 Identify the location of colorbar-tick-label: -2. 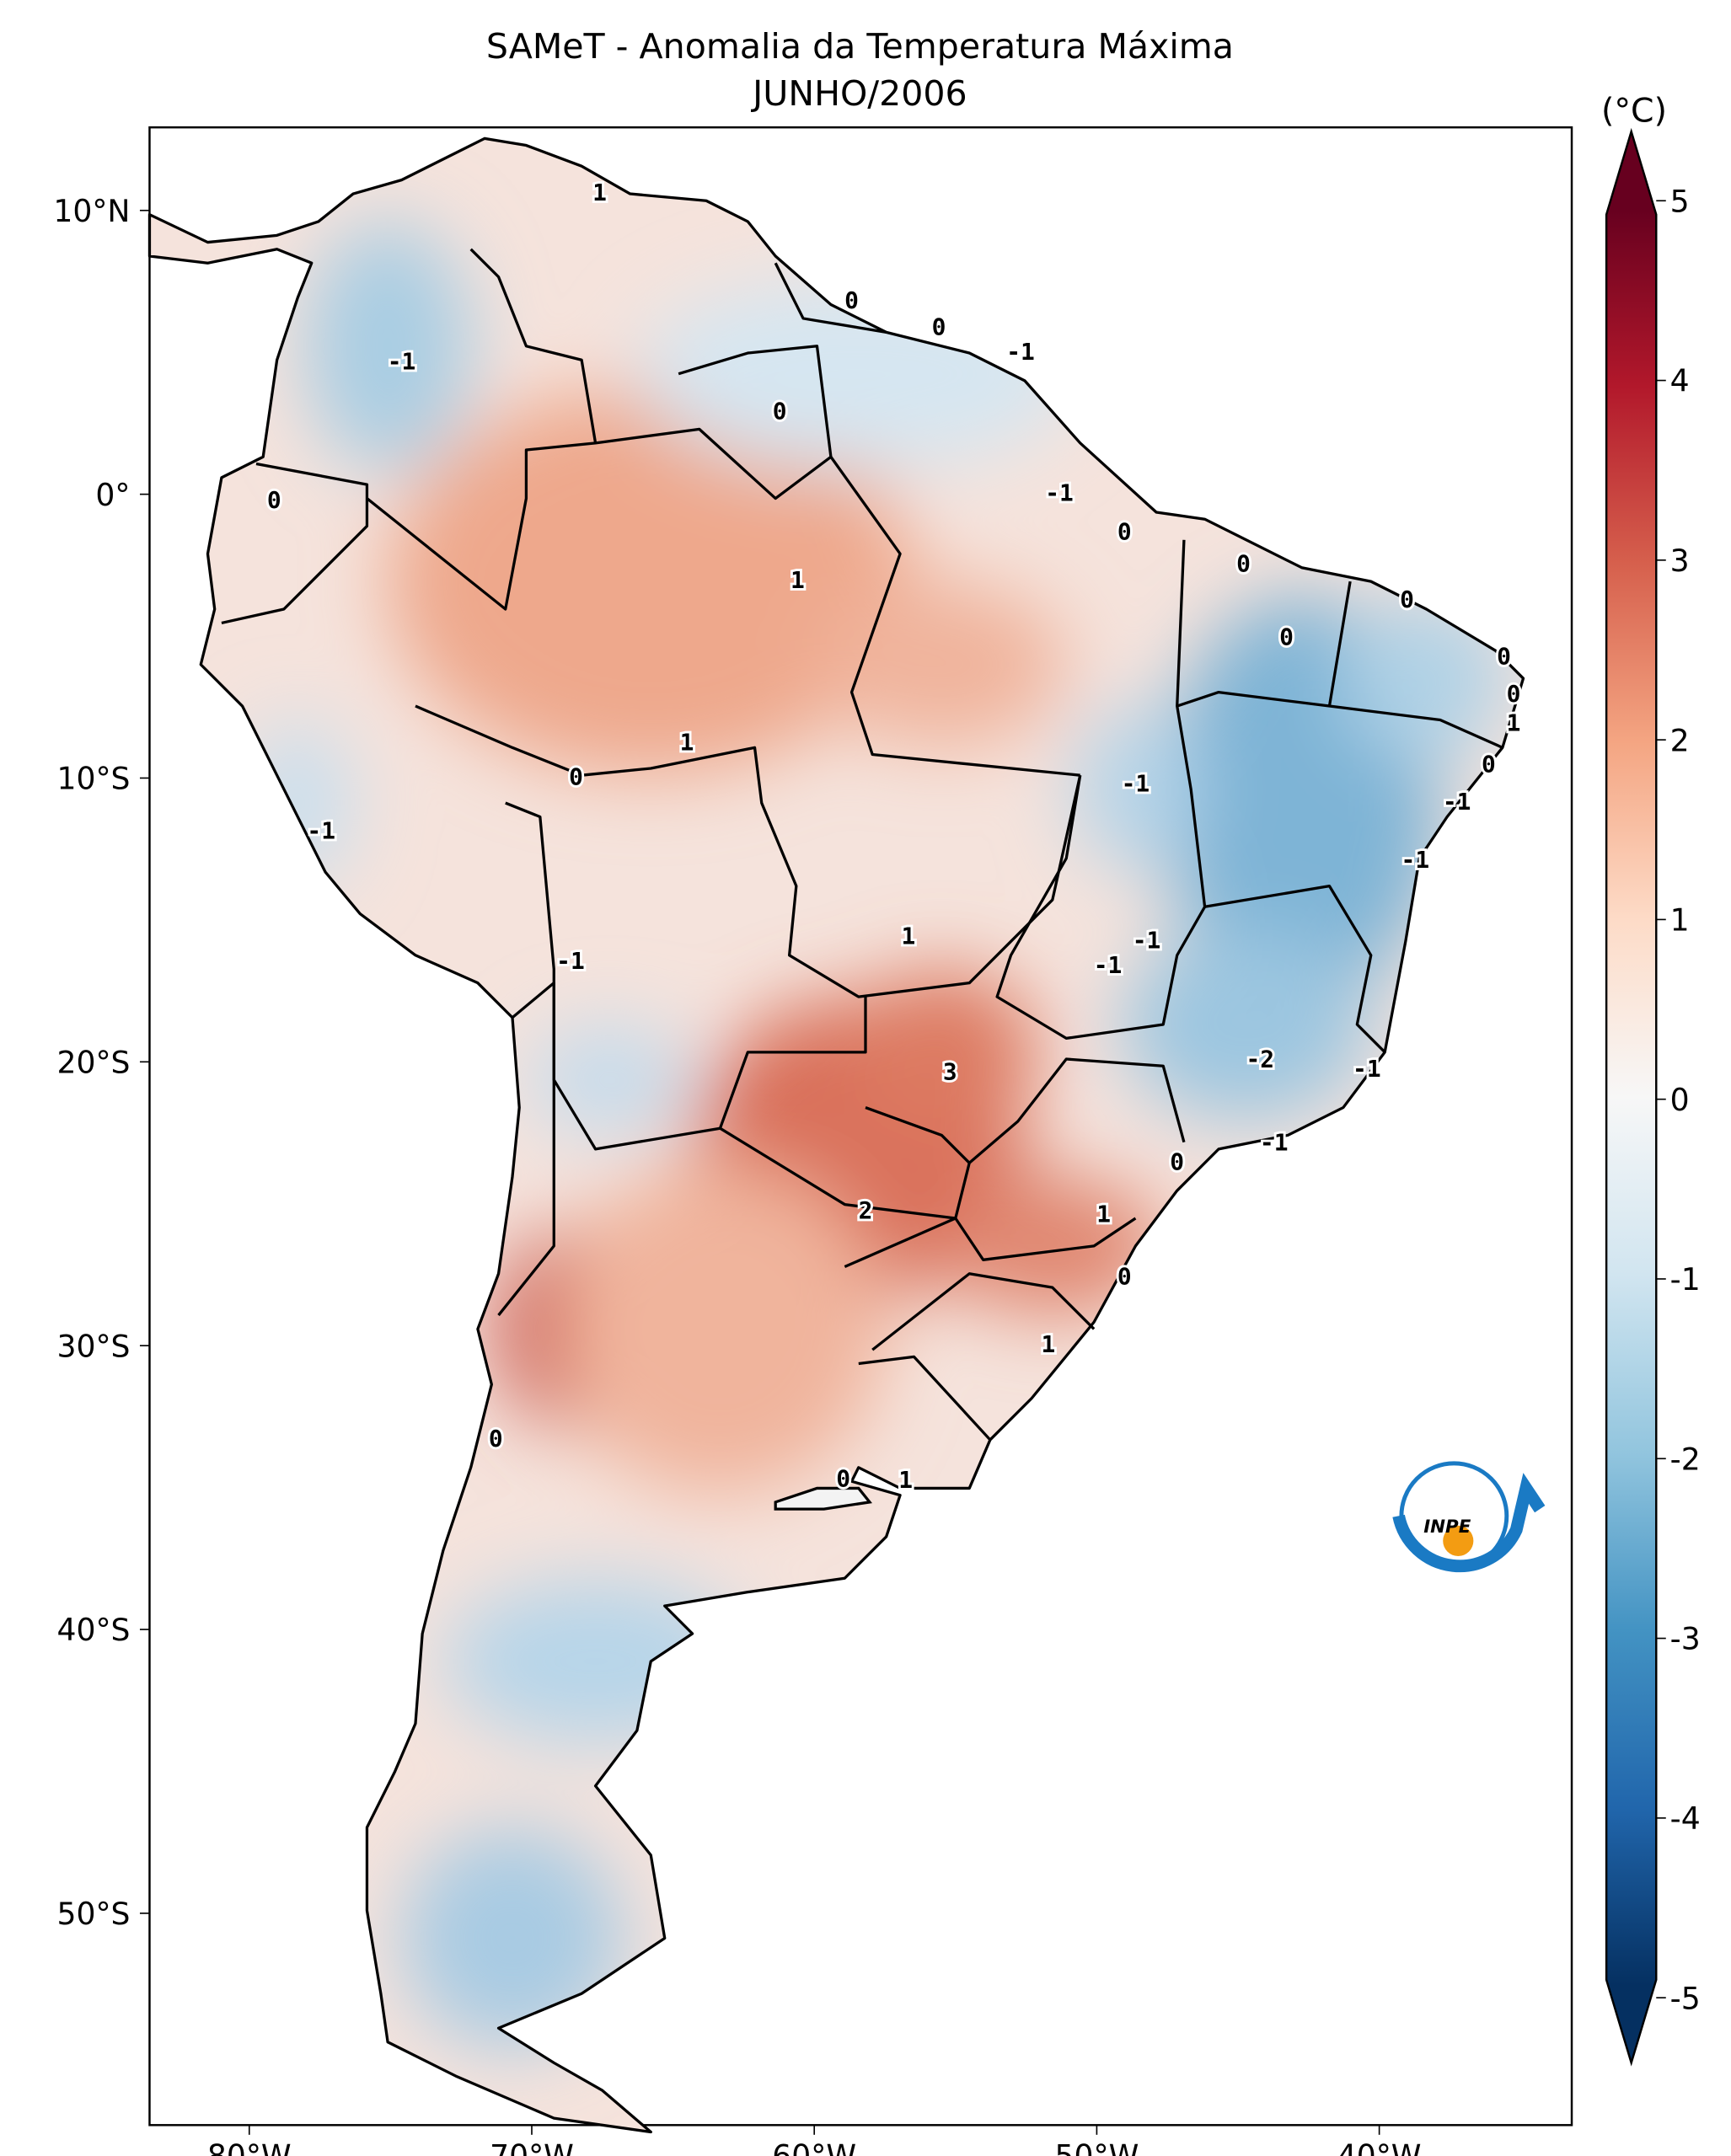
(1685, 1459).